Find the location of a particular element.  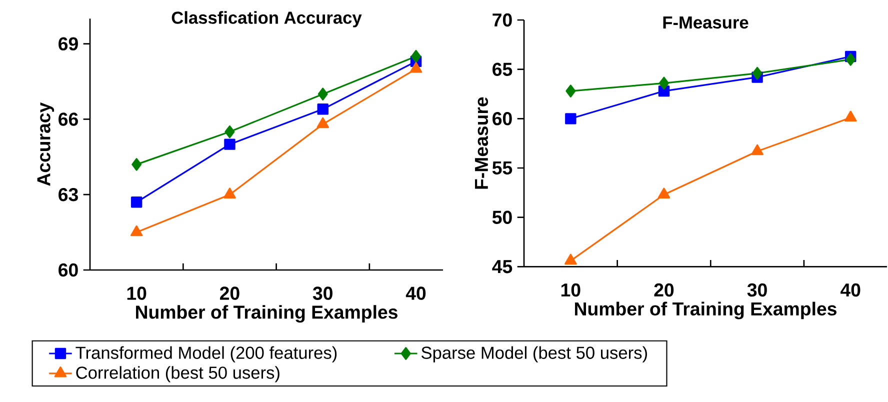

y-tick-label: 63 is located at coordinates (68, 195).